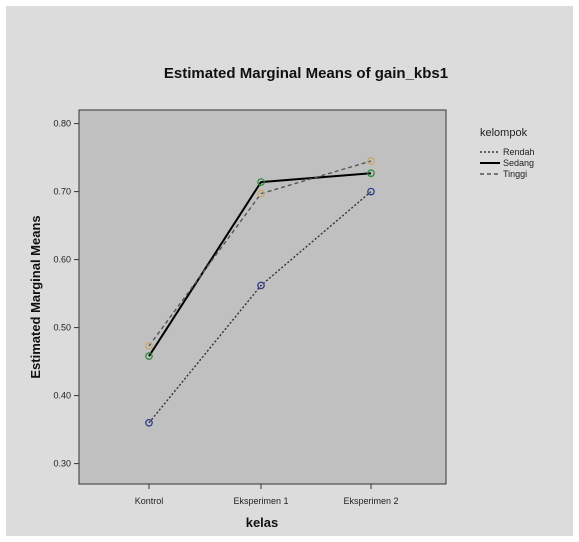 The width and height of the screenshot is (579, 542). Describe the element at coordinates (62, 192) in the screenshot. I see `y-tick-label: 0.70` at that location.